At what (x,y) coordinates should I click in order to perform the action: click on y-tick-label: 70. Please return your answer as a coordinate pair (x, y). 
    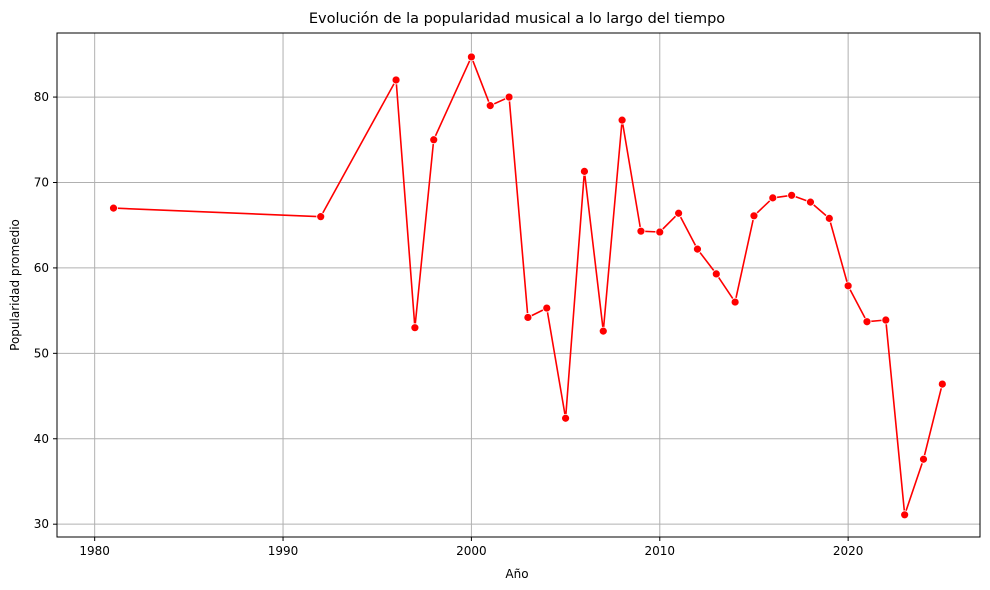
    Looking at the image, I should click on (41, 182).